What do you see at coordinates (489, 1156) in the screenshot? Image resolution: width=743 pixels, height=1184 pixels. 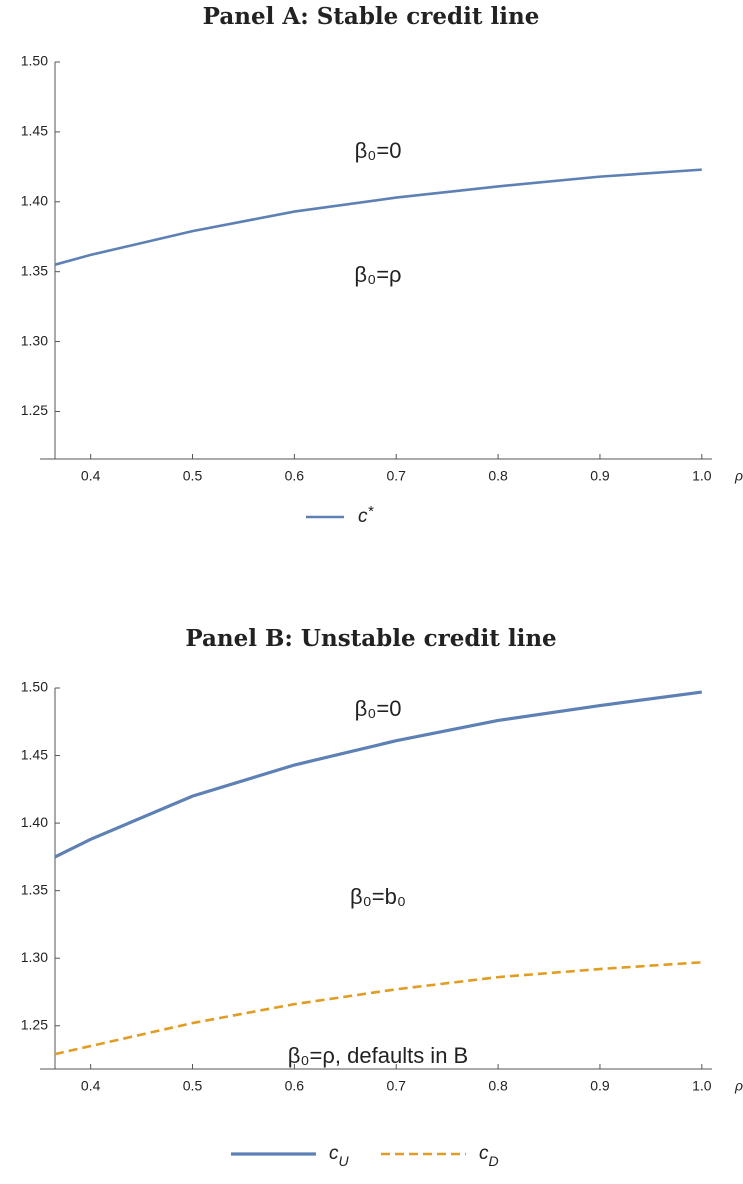 I see `legend-label: cD` at bounding box center [489, 1156].